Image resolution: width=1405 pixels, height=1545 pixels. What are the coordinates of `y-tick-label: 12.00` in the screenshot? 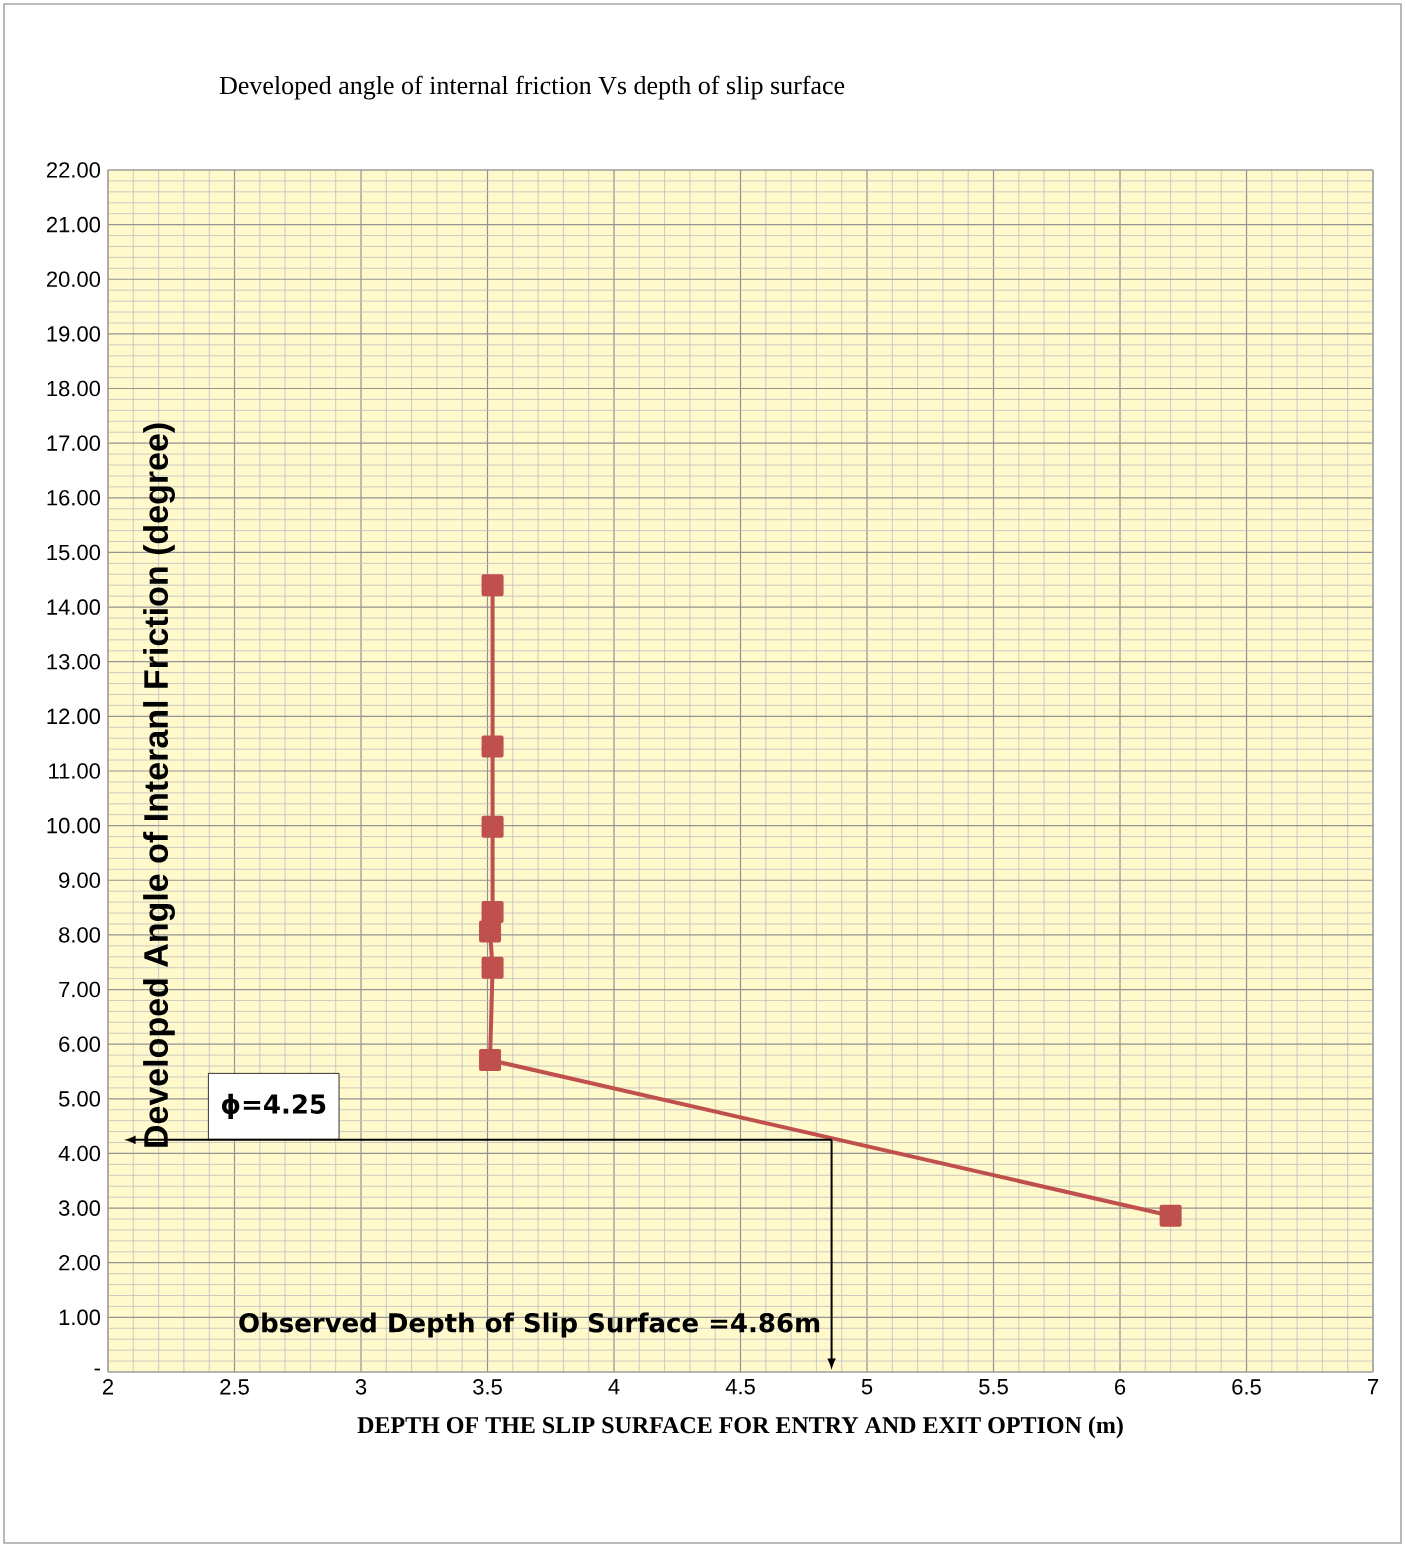 It's located at (74, 716).